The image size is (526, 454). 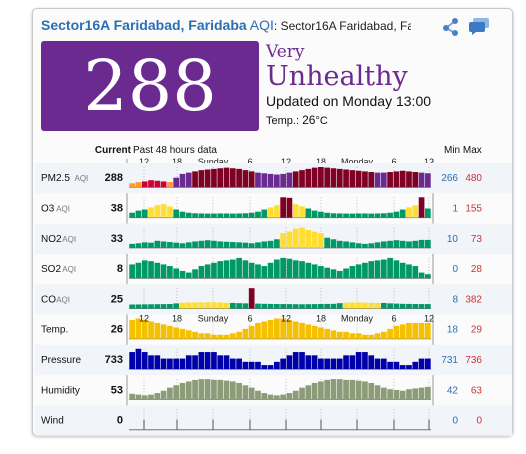 What do you see at coordinates (453, 390) in the screenshot?
I see `min-value: 42` at bounding box center [453, 390].